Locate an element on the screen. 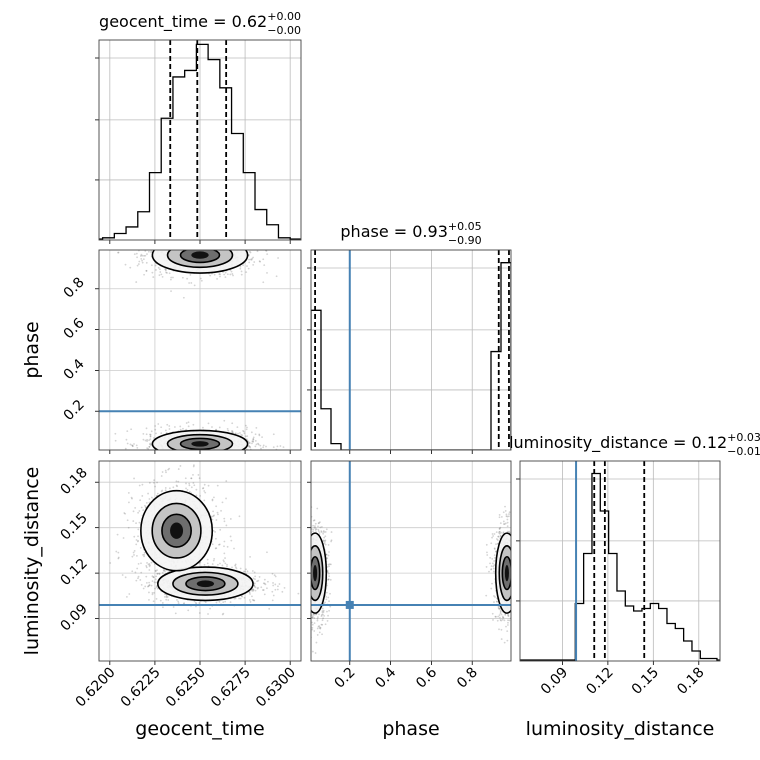 The height and width of the screenshot is (760, 760). hist-phase-panel: phase = 0.93+0.05−0.90 is located at coordinates (409, 337).